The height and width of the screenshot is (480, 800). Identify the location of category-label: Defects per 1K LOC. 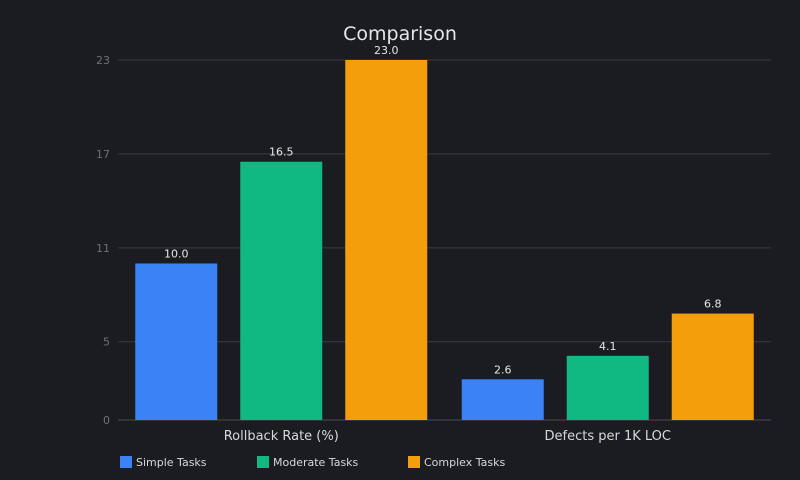
(608, 436).